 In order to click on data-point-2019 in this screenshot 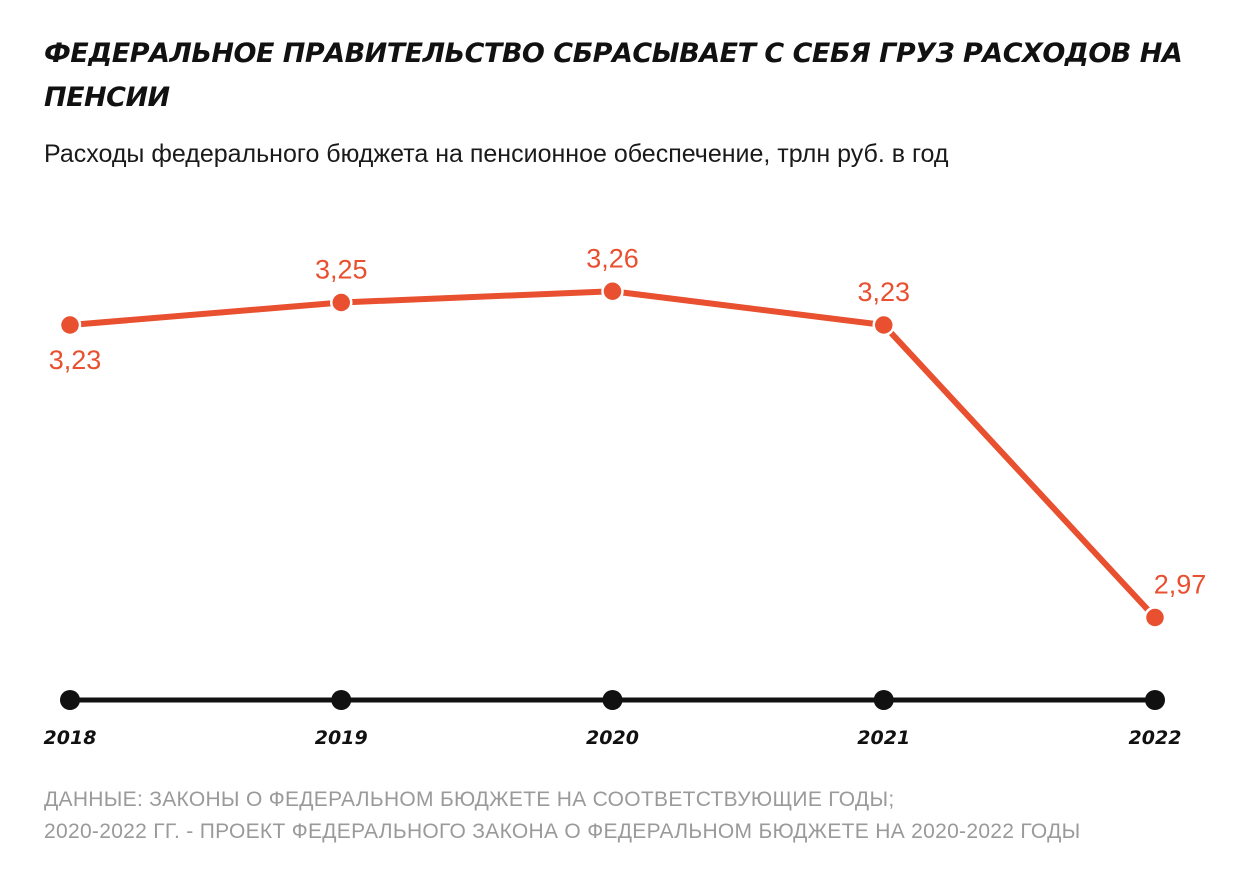, I will do `click(341, 302)`.